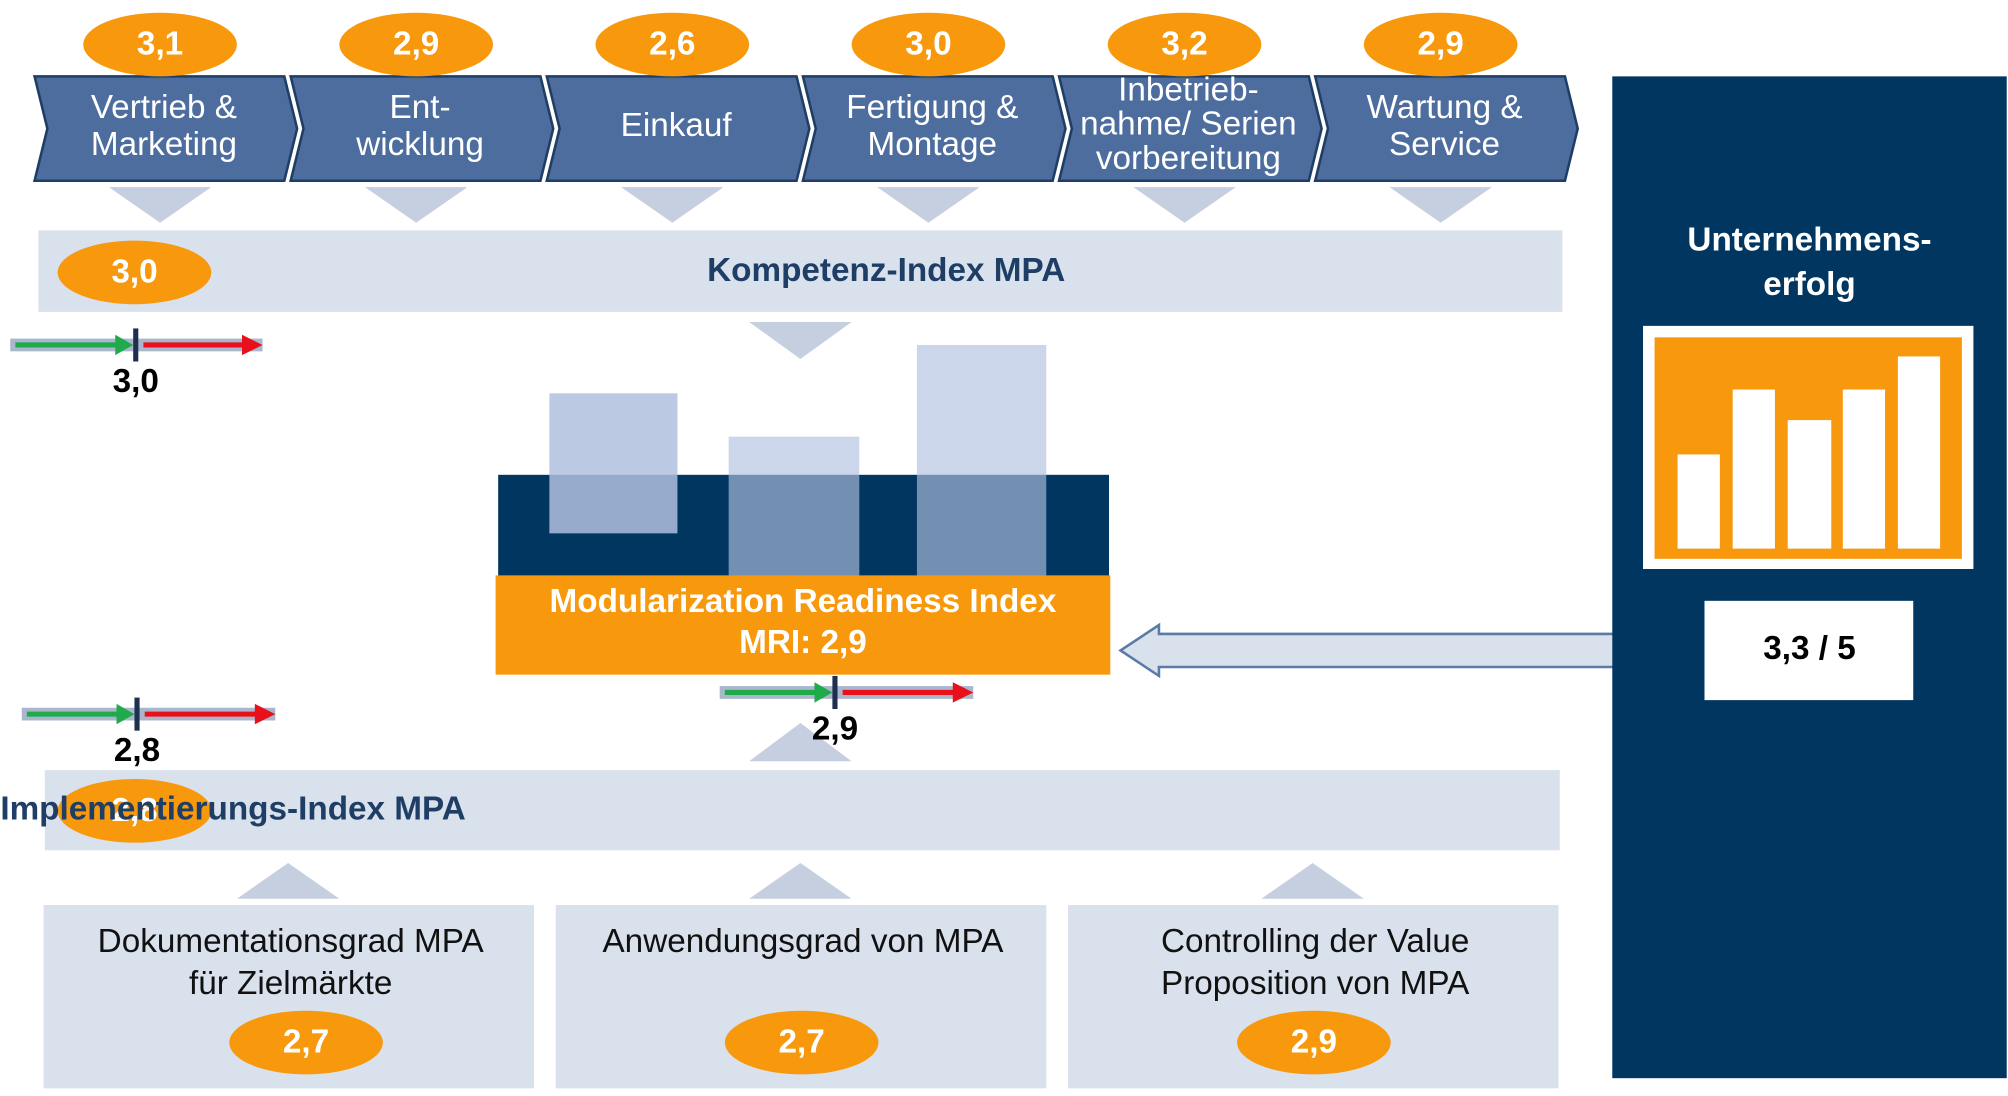 This screenshot has width=2008, height=1096. I want to click on label: Einkauf, so click(677, 125).